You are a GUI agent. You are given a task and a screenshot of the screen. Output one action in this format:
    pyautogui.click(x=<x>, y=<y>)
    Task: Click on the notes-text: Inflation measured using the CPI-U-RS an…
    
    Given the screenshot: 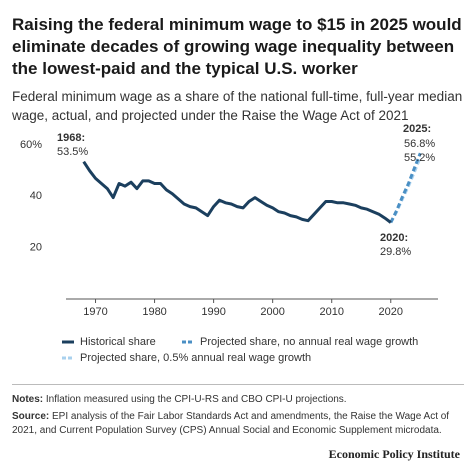 What is the action you would take?
    pyautogui.click(x=196, y=399)
    